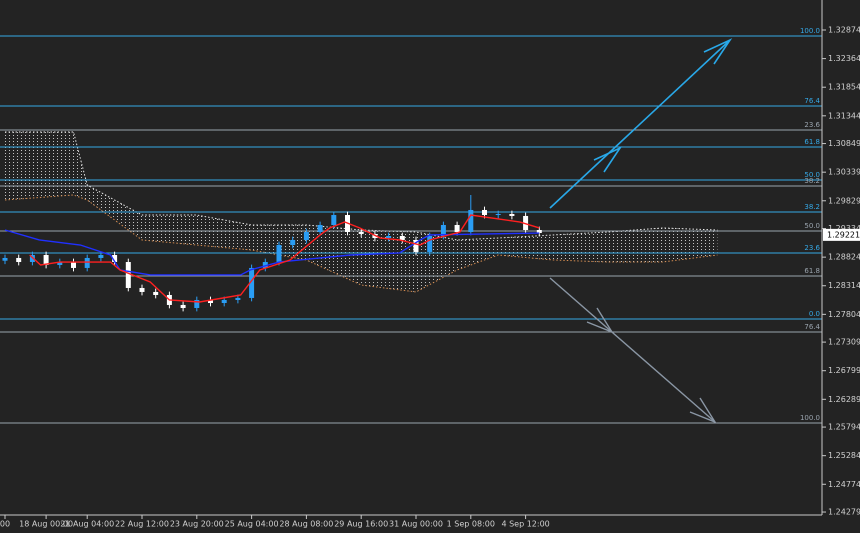 This screenshot has width=860, height=533. I want to click on y-tick-label: 1.26289, so click(844, 399).